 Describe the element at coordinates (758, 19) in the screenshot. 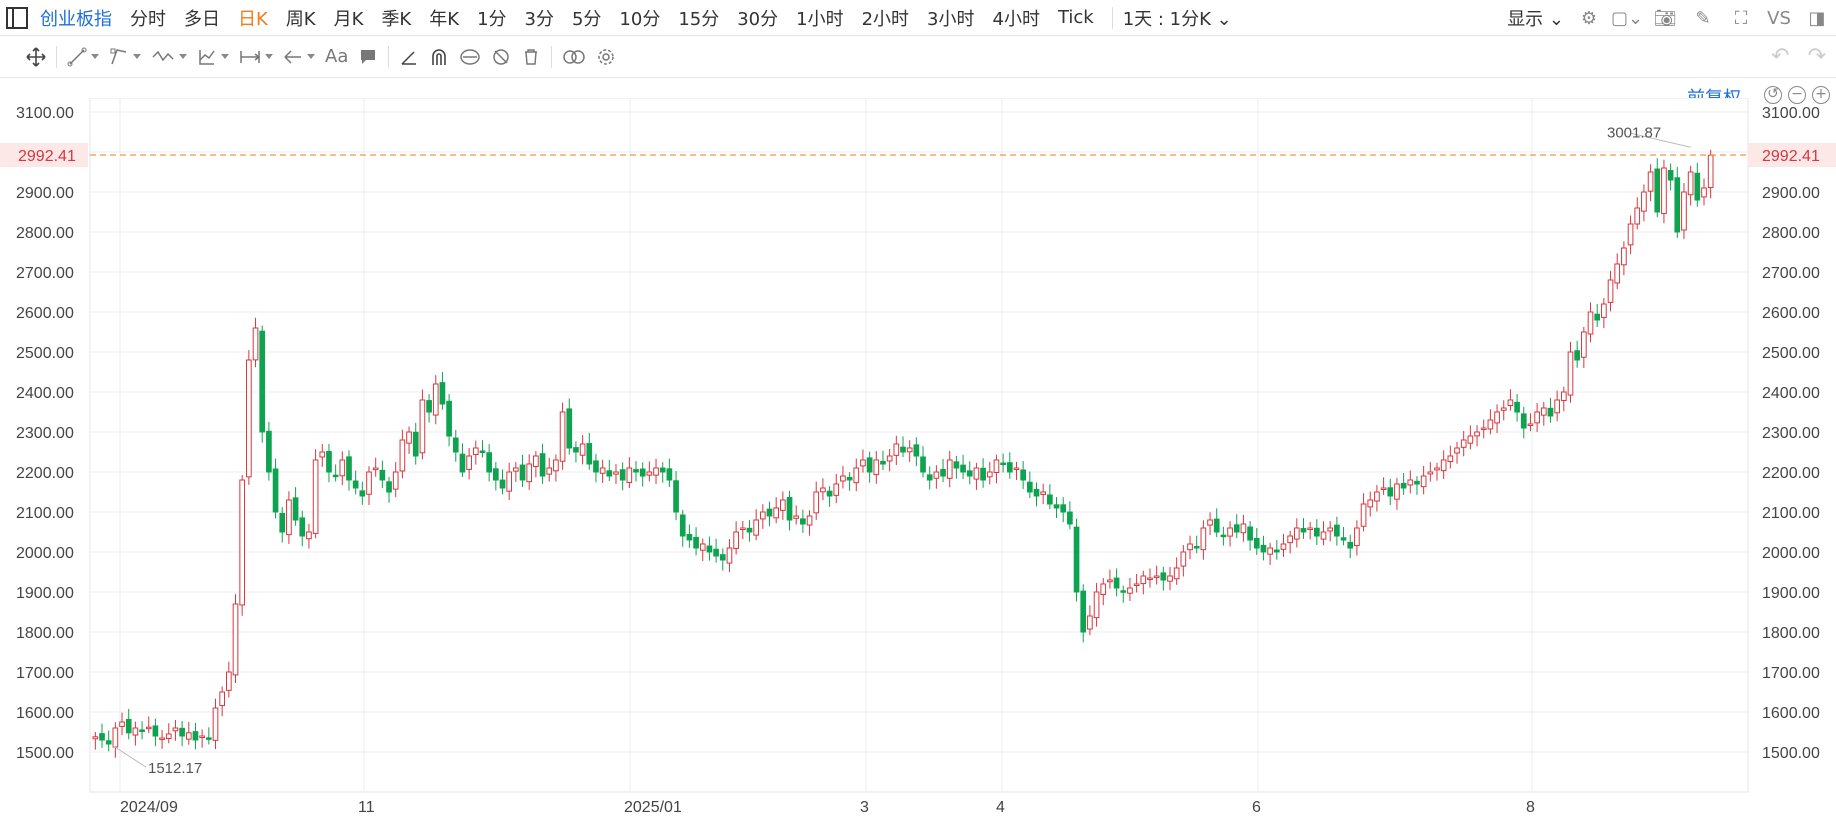

I see `tab-30min: 30分` at that location.